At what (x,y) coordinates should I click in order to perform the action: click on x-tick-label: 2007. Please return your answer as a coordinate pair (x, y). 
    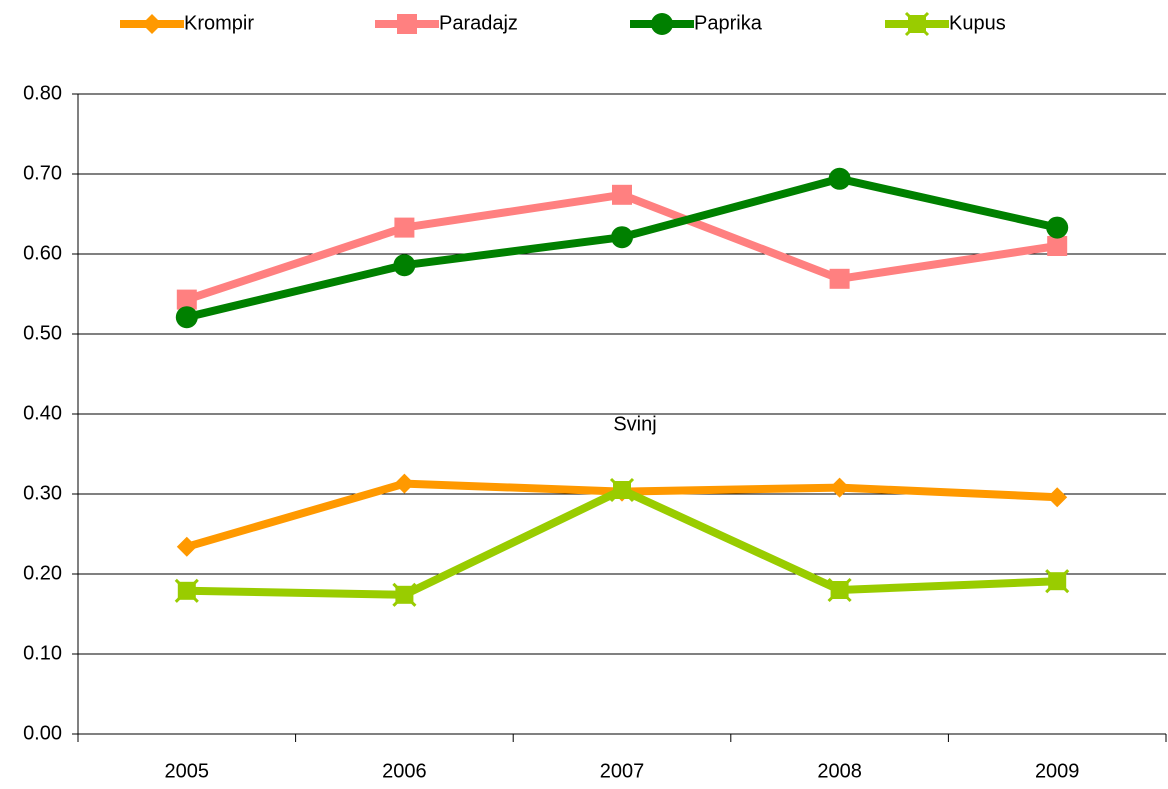
    Looking at the image, I should click on (622, 771).